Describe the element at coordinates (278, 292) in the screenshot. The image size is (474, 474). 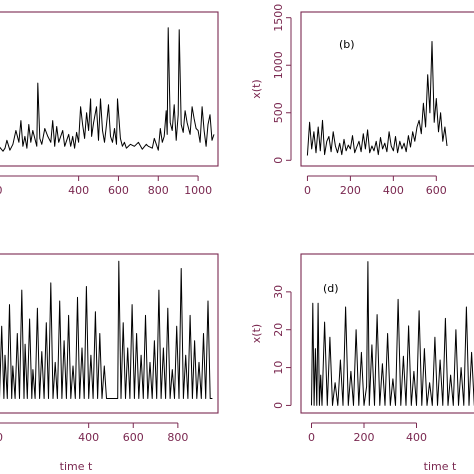
I see `y-tick-label: 30` at that location.